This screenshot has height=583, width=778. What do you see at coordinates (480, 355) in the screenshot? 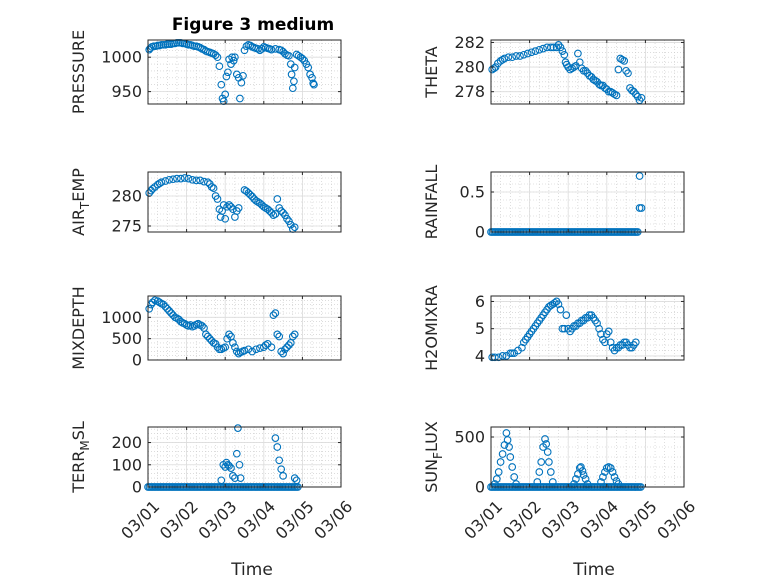
I see `y-tick-label: 4` at bounding box center [480, 355].